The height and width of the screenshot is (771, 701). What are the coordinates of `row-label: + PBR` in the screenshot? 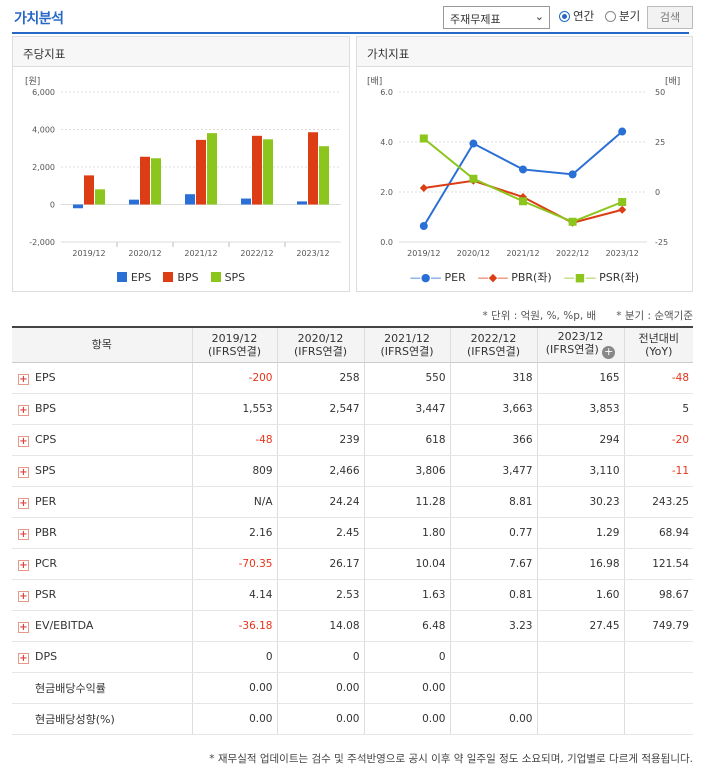 It's located at (102, 533).